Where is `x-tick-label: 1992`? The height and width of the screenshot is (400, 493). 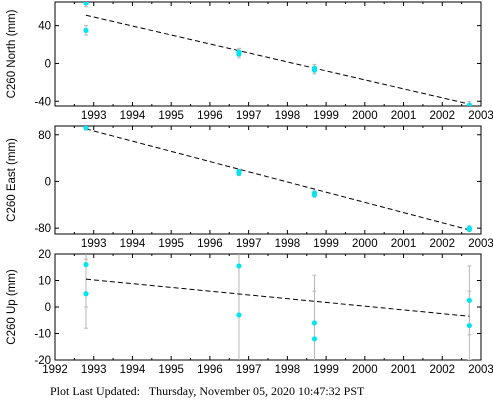
x-tick-label: 1992 is located at coordinates (55, 370).